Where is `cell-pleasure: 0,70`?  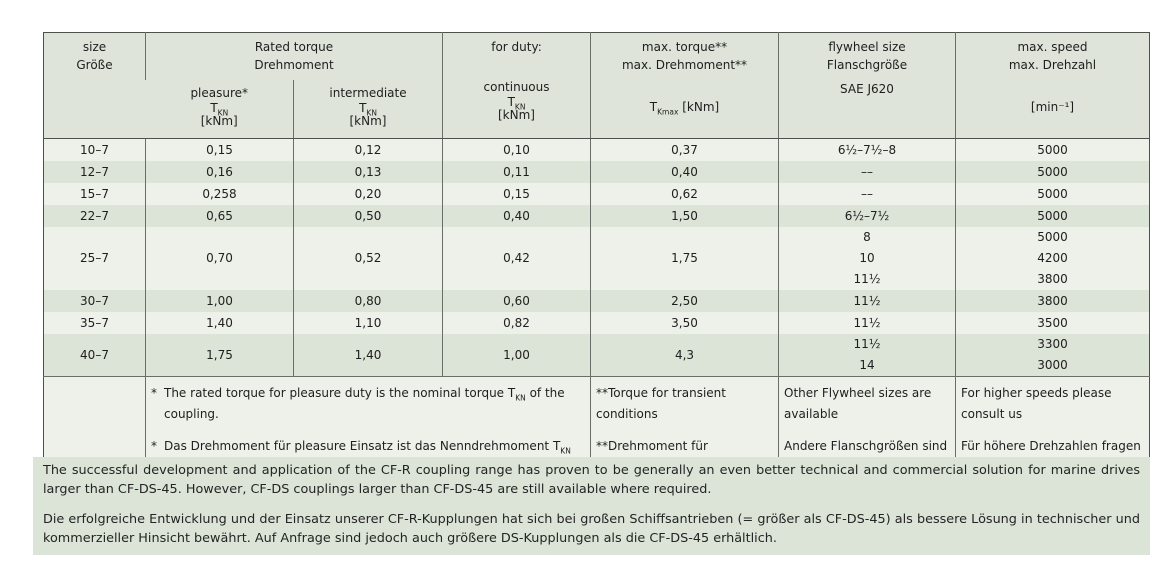
cell-pleasure: 0,70 is located at coordinates (219, 258).